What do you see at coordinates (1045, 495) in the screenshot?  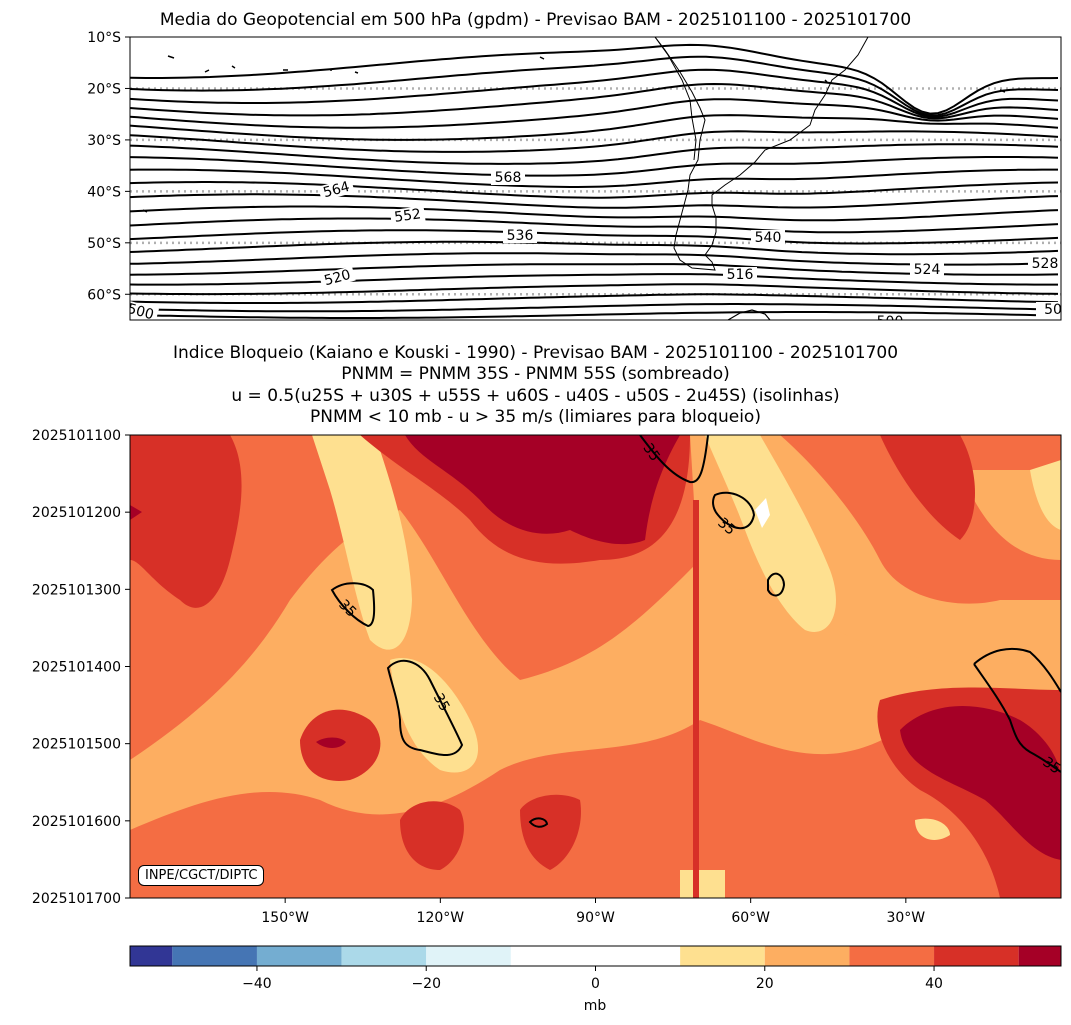 I see `heat-region-10-20-d` at bounding box center [1045, 495].